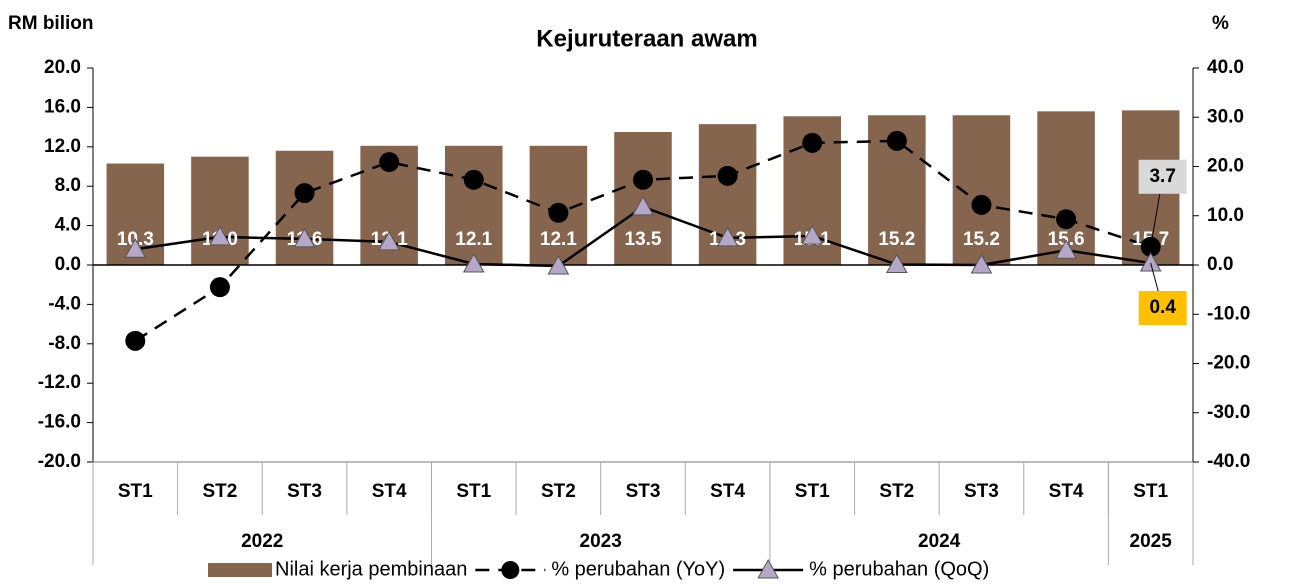  I want to click on y-tick-label: 0.0, so click(68, 264).